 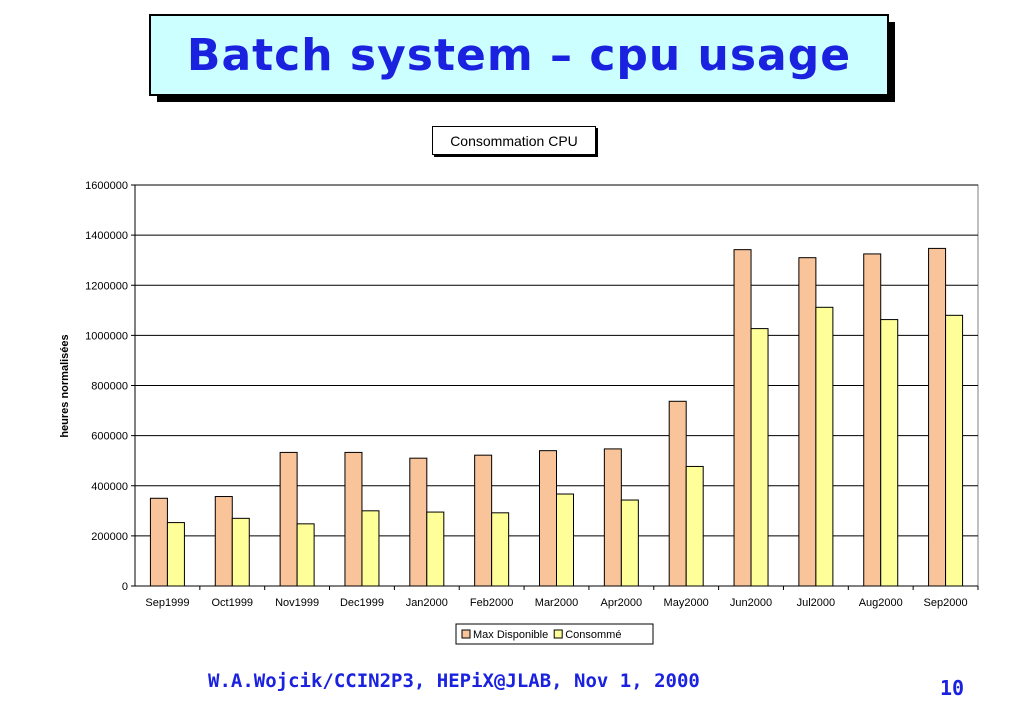 I want to click on y-tick-label: 1000000, so click(x=106, y=336).